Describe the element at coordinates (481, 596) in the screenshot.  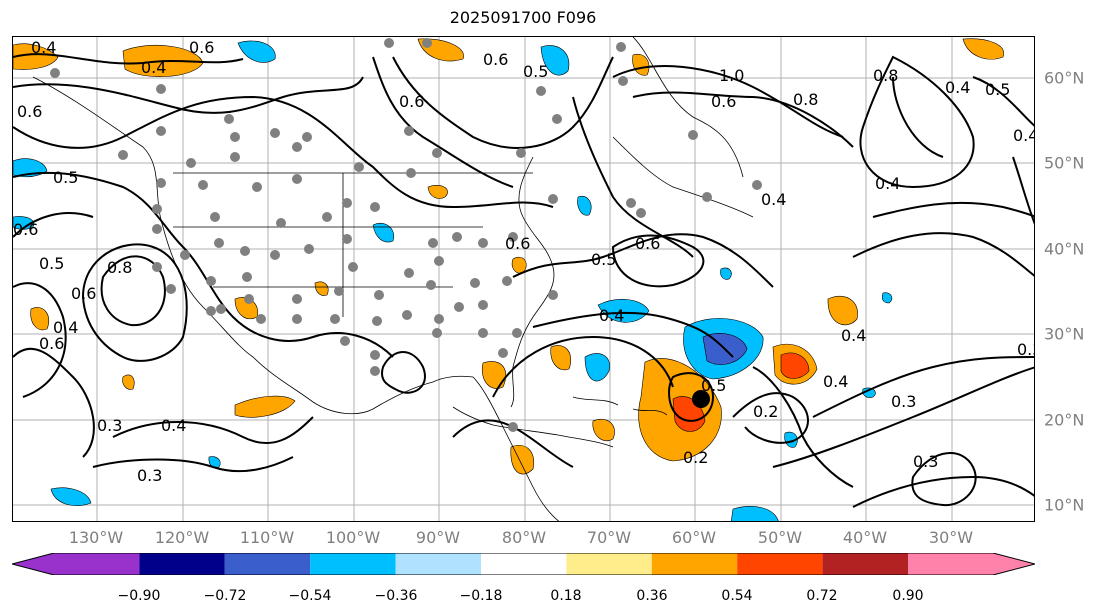
I see `colorbar-tick-label: −0.18` at that location.